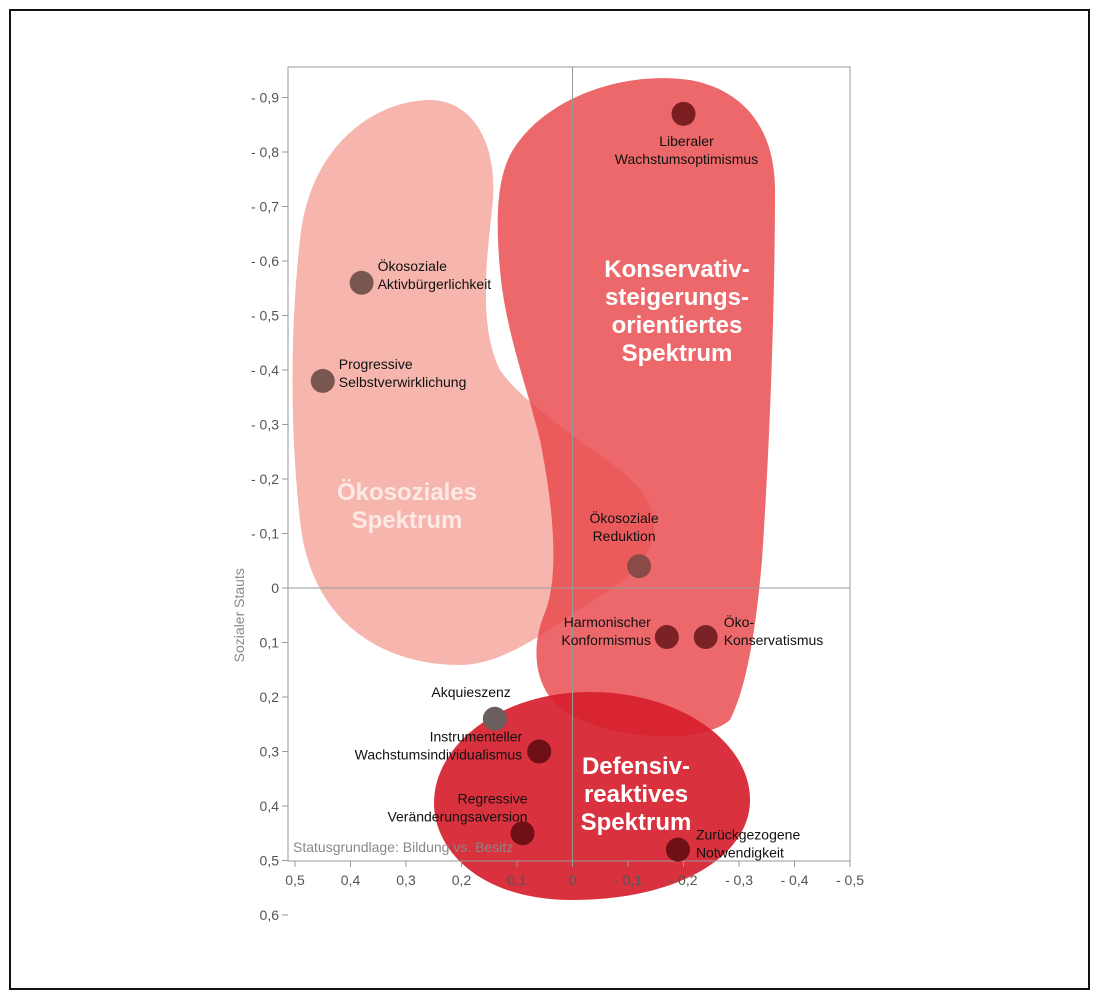  What do you see at coordinates (457, 816) in the screenshot?
I see `point-label-line: Veränderungsaversion` at bounding box center [457, 816].